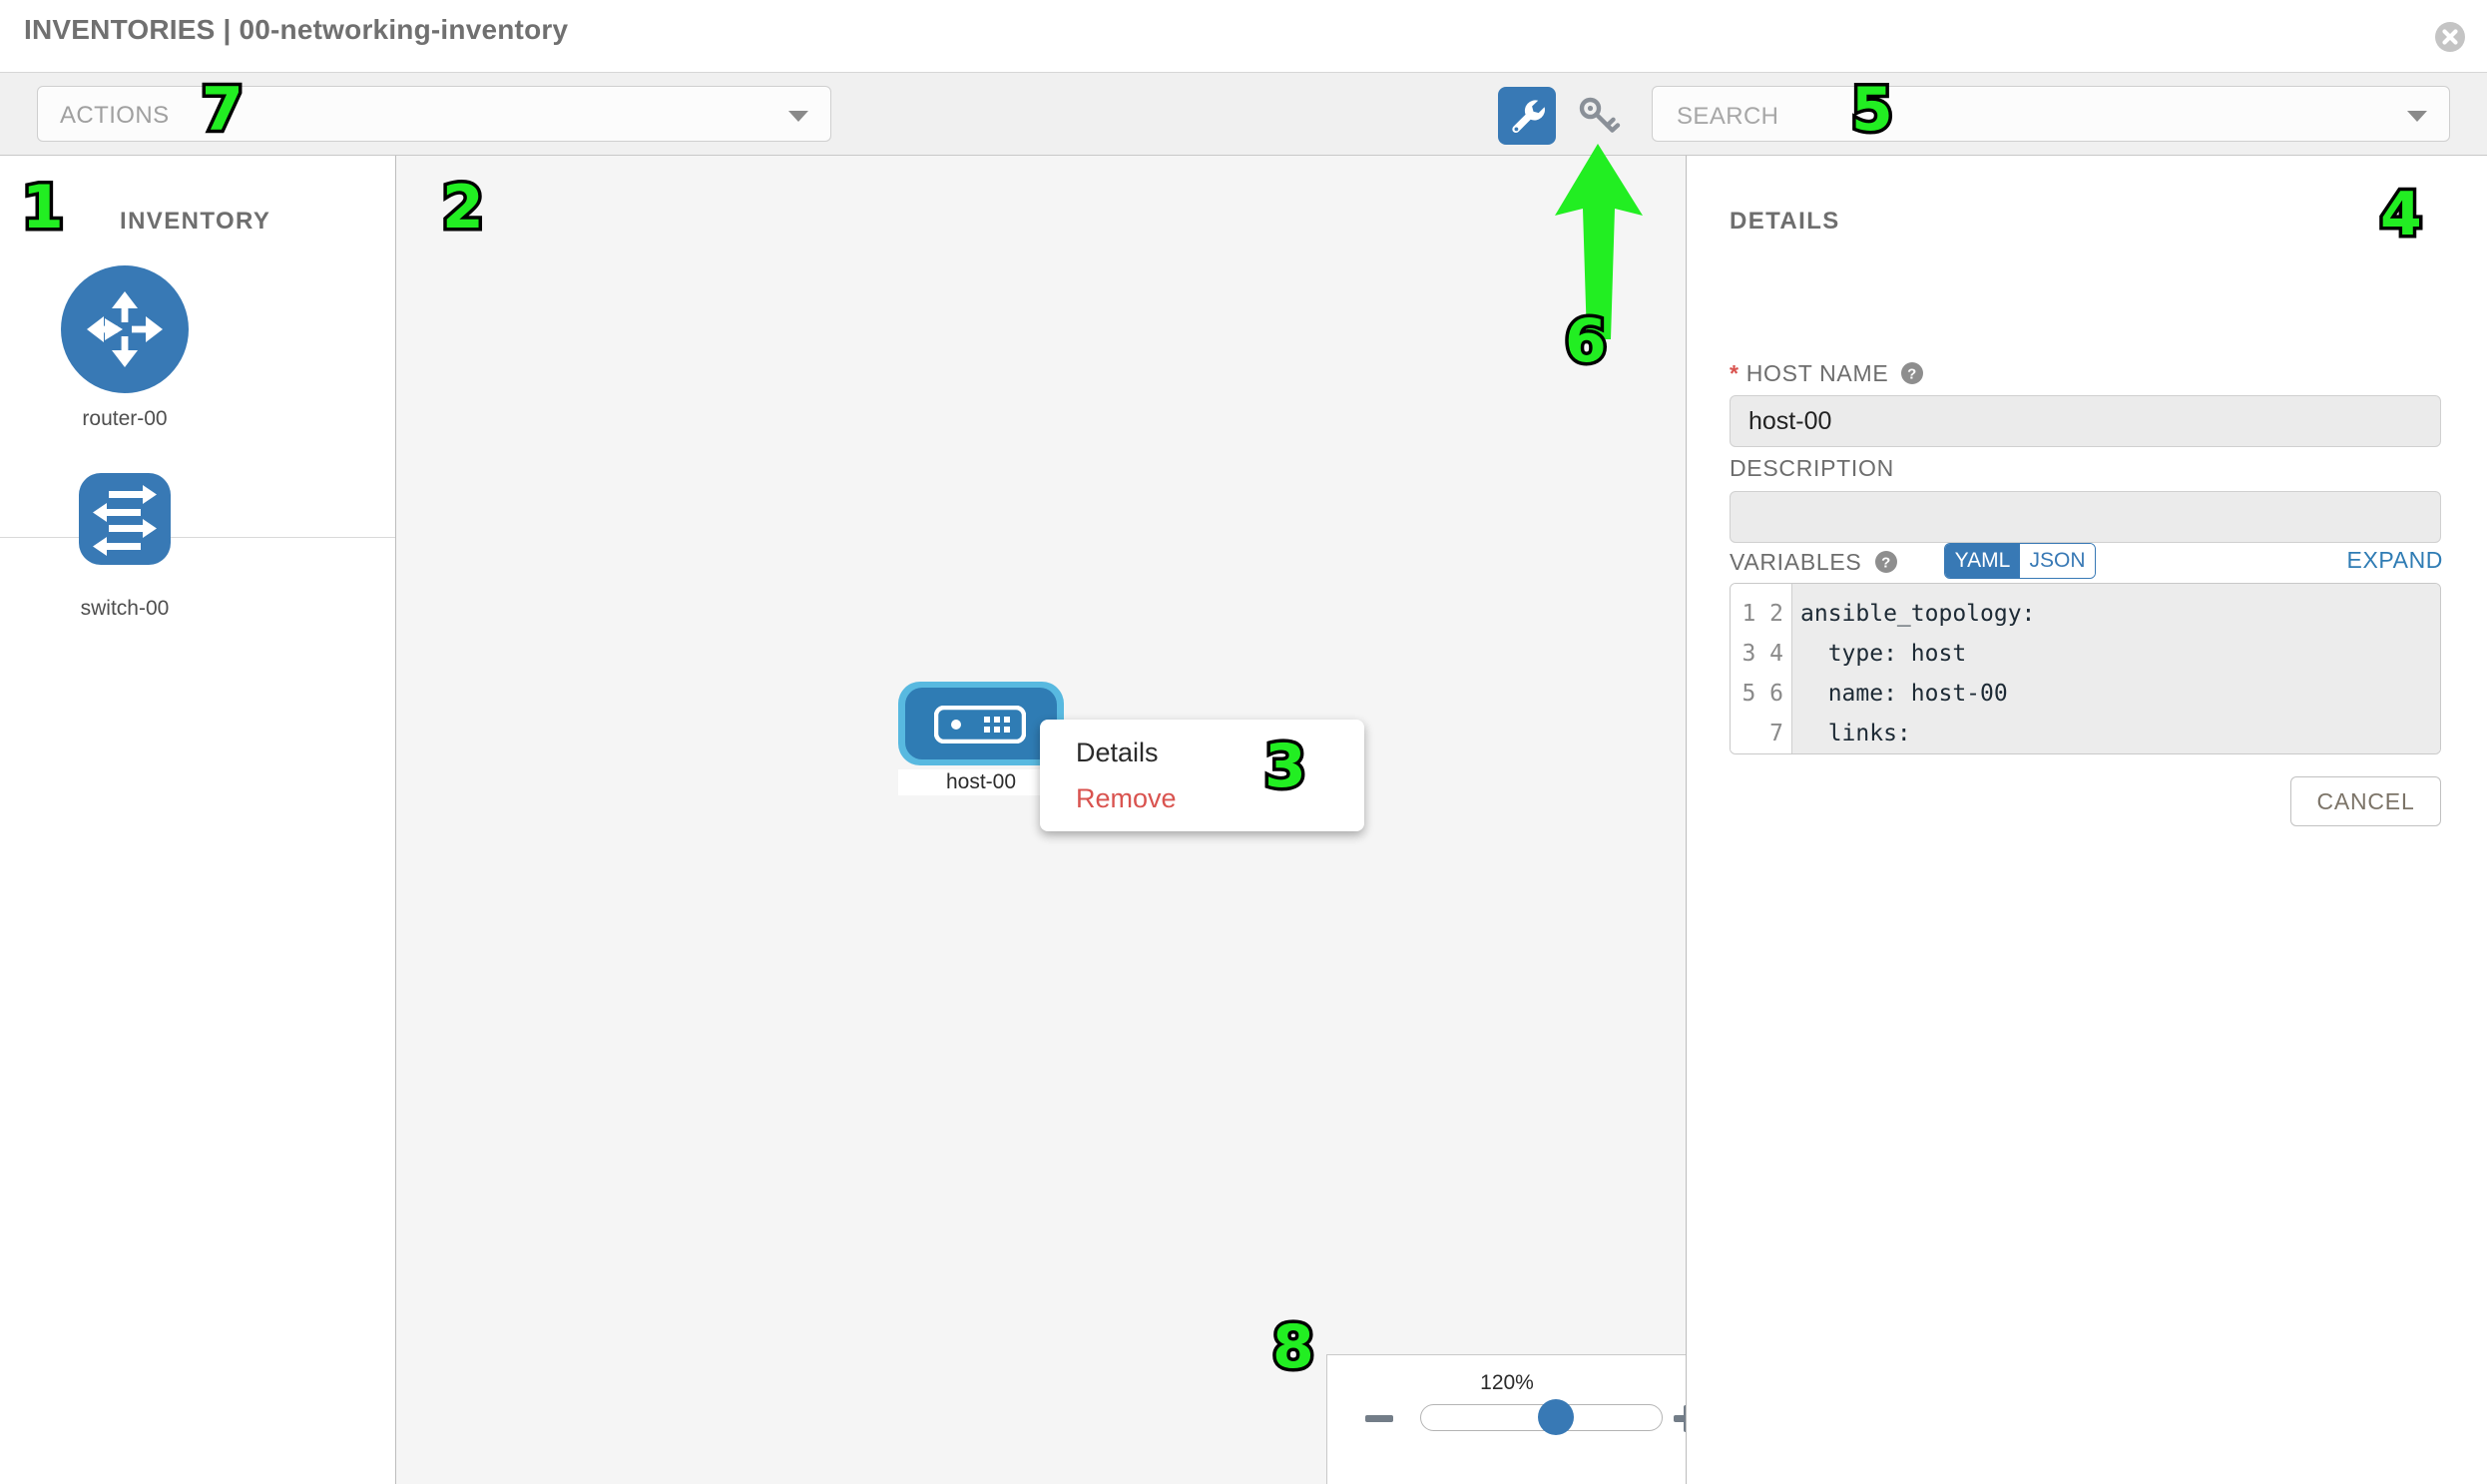 The width and height of the screenshot is (2487, 1484). I want to click on inventory-sidebar: INVENTORY, so click(198, 820).